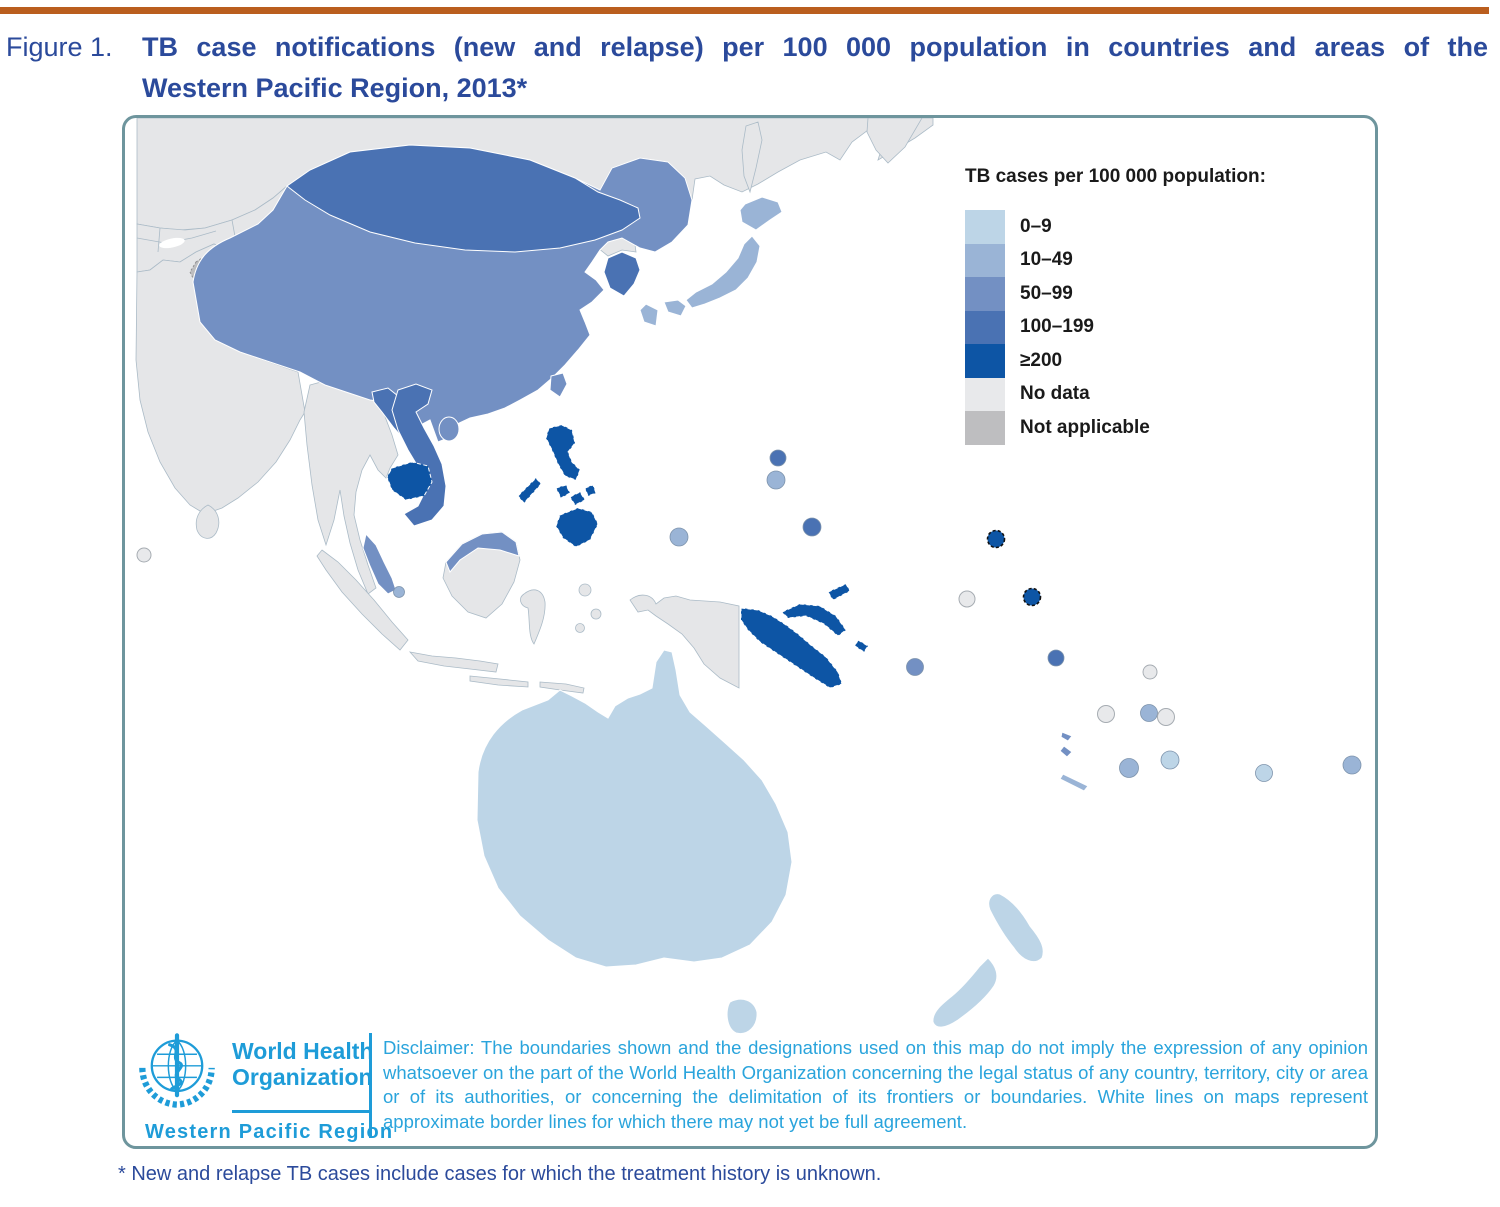 The width and height of the screenshot is (1500, 1207). I want to click on vanuatu-islands, so click(1066, 744).